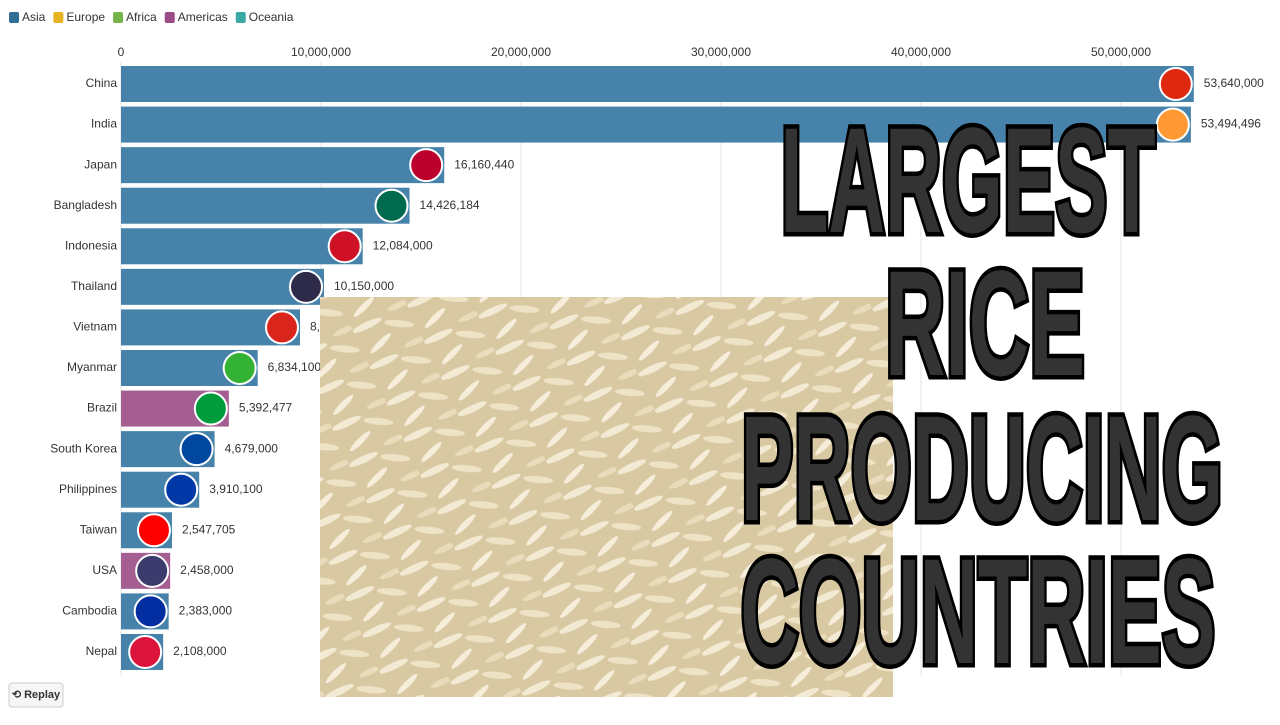 This screenshot has height=725, width=1280. Describe the element at coordinates (104, 124) in the screenshot. I see `category-label: India` at that location.